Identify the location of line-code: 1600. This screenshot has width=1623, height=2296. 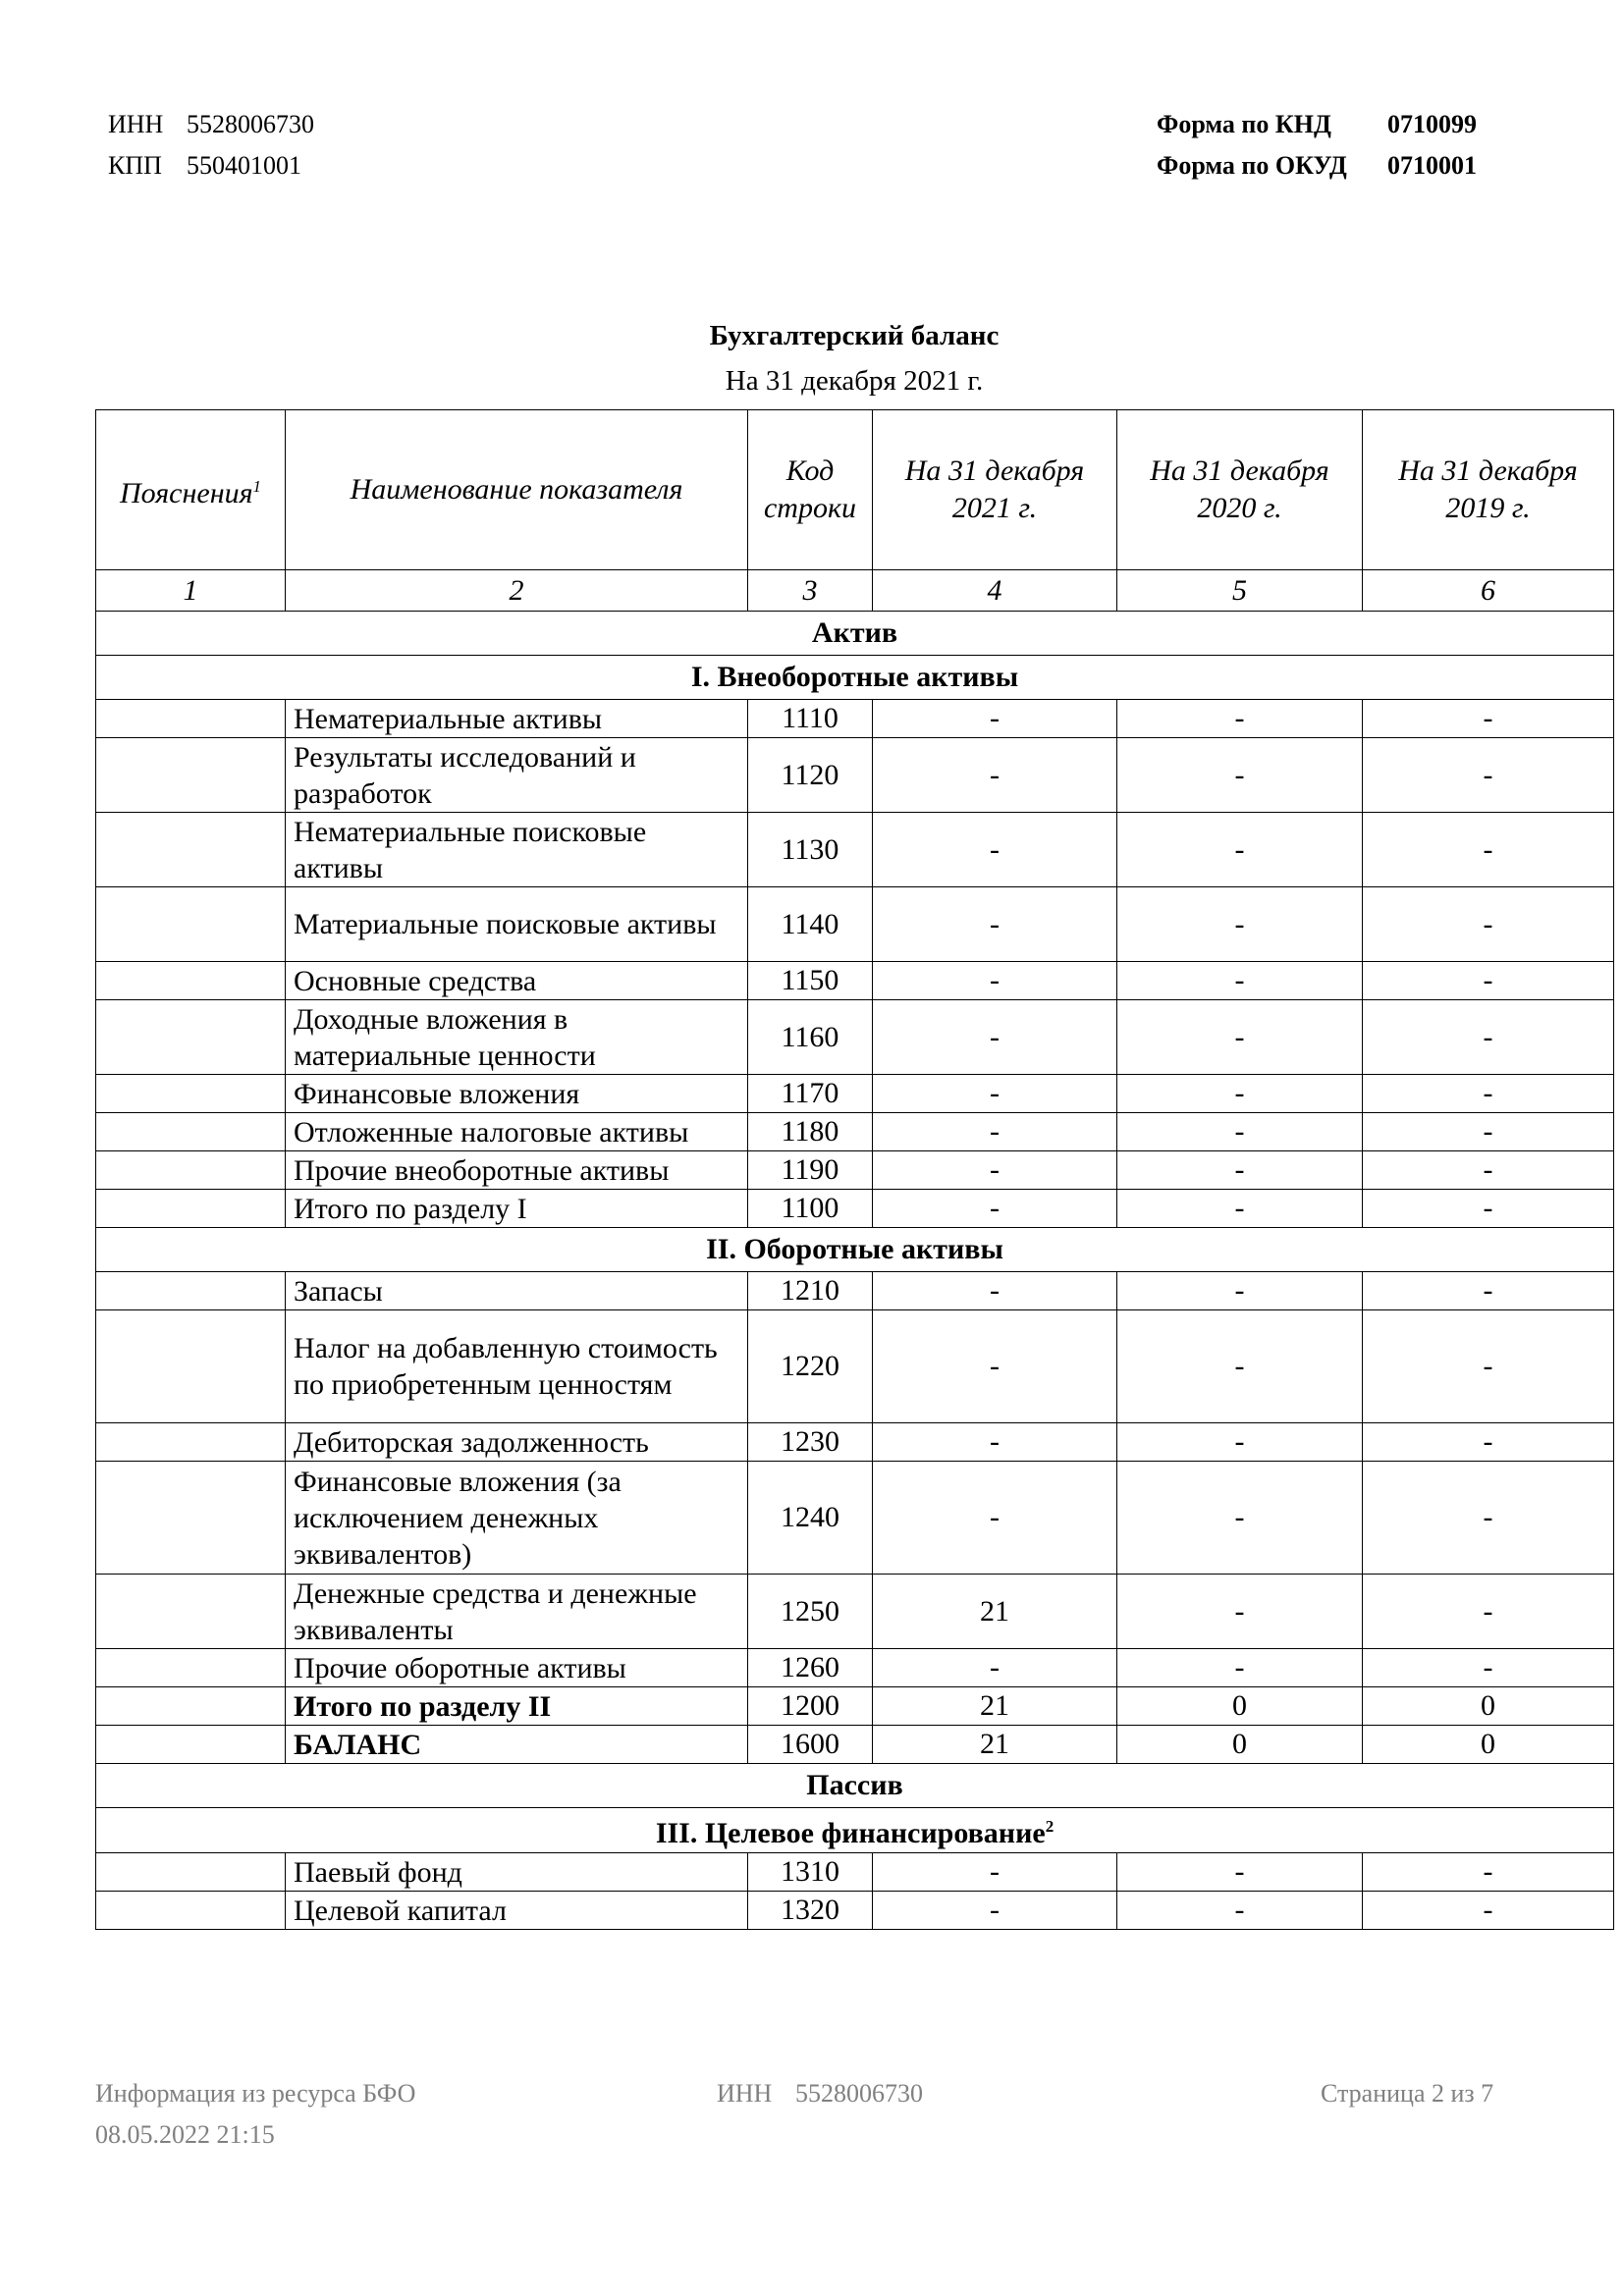
(810, 1744).